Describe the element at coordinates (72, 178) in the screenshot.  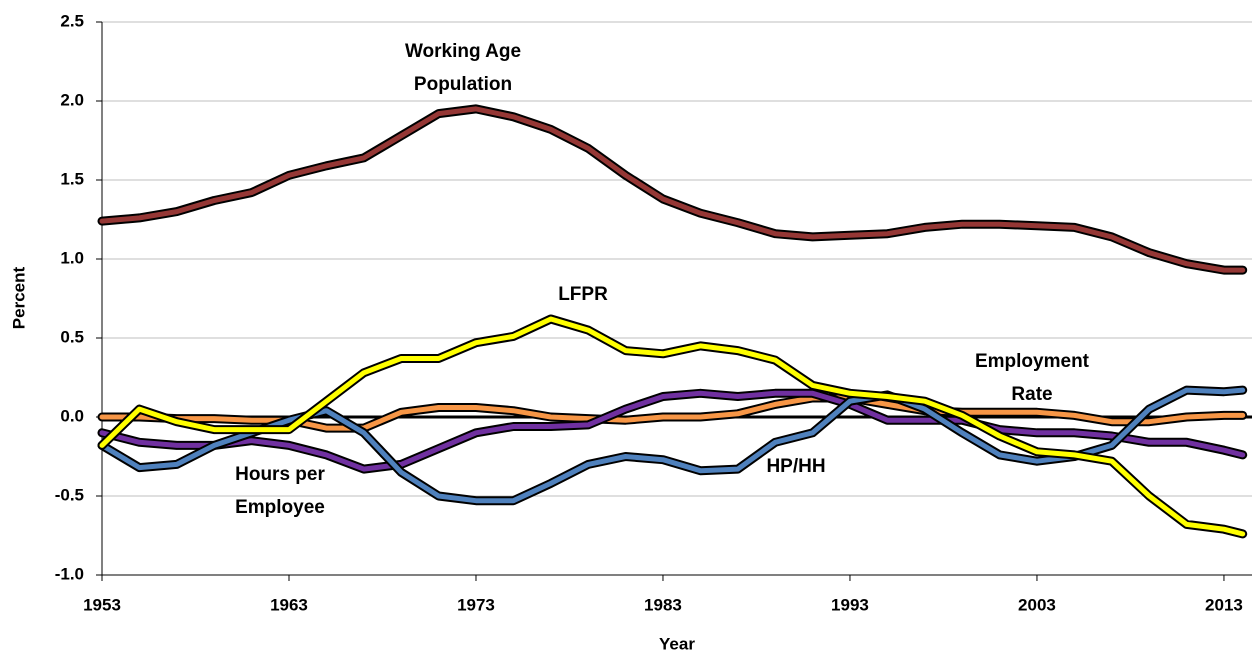
I see `y-tick-label: 1.5` at that location.